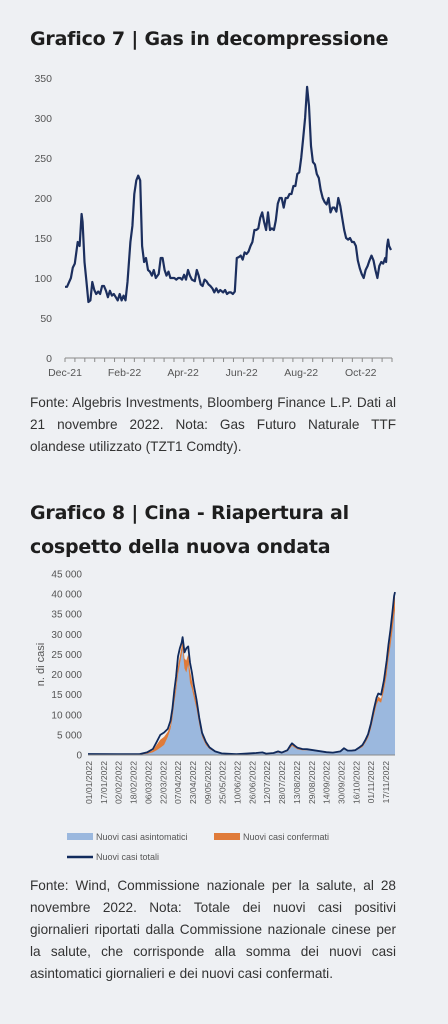 The height and width of the screenshot is (1024, 448). Describe the element at coordinates (208, 782) in the screenshot. I see `x-tick-label: 09/05/2022` at that location.